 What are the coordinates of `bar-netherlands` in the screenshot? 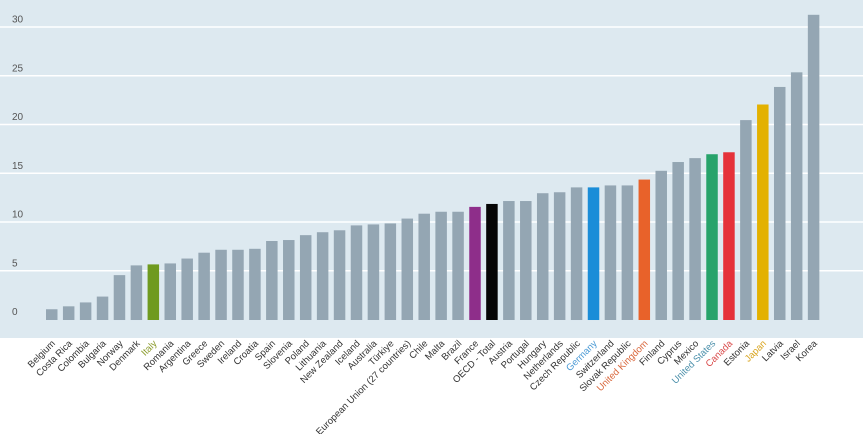 It's located at (559, 256).